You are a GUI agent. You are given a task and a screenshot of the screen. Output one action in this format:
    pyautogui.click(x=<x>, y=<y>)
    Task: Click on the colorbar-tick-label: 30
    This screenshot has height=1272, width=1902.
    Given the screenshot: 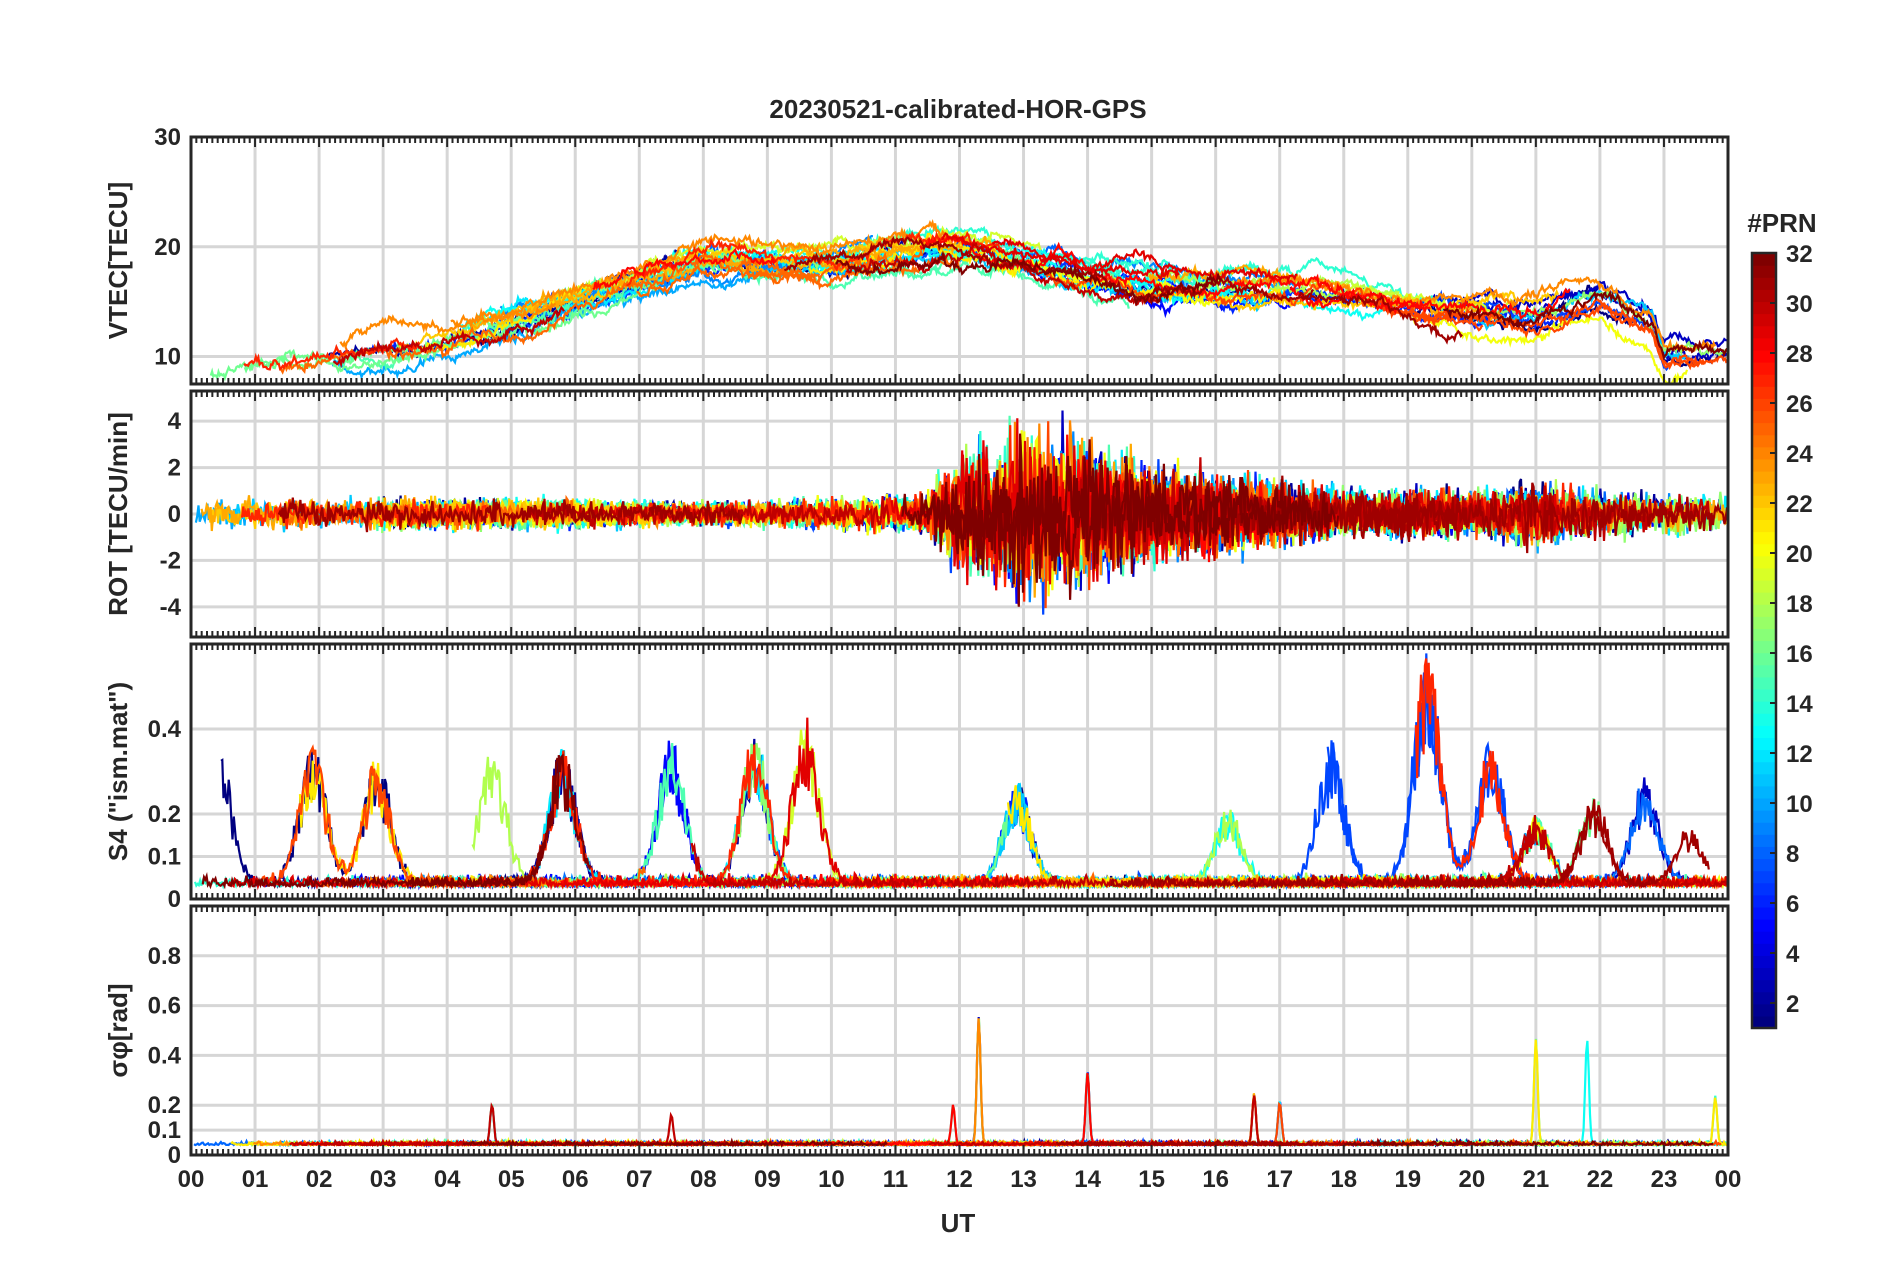 What is the action you would take?
    pyautogui.click(x=1799, y=304)
    